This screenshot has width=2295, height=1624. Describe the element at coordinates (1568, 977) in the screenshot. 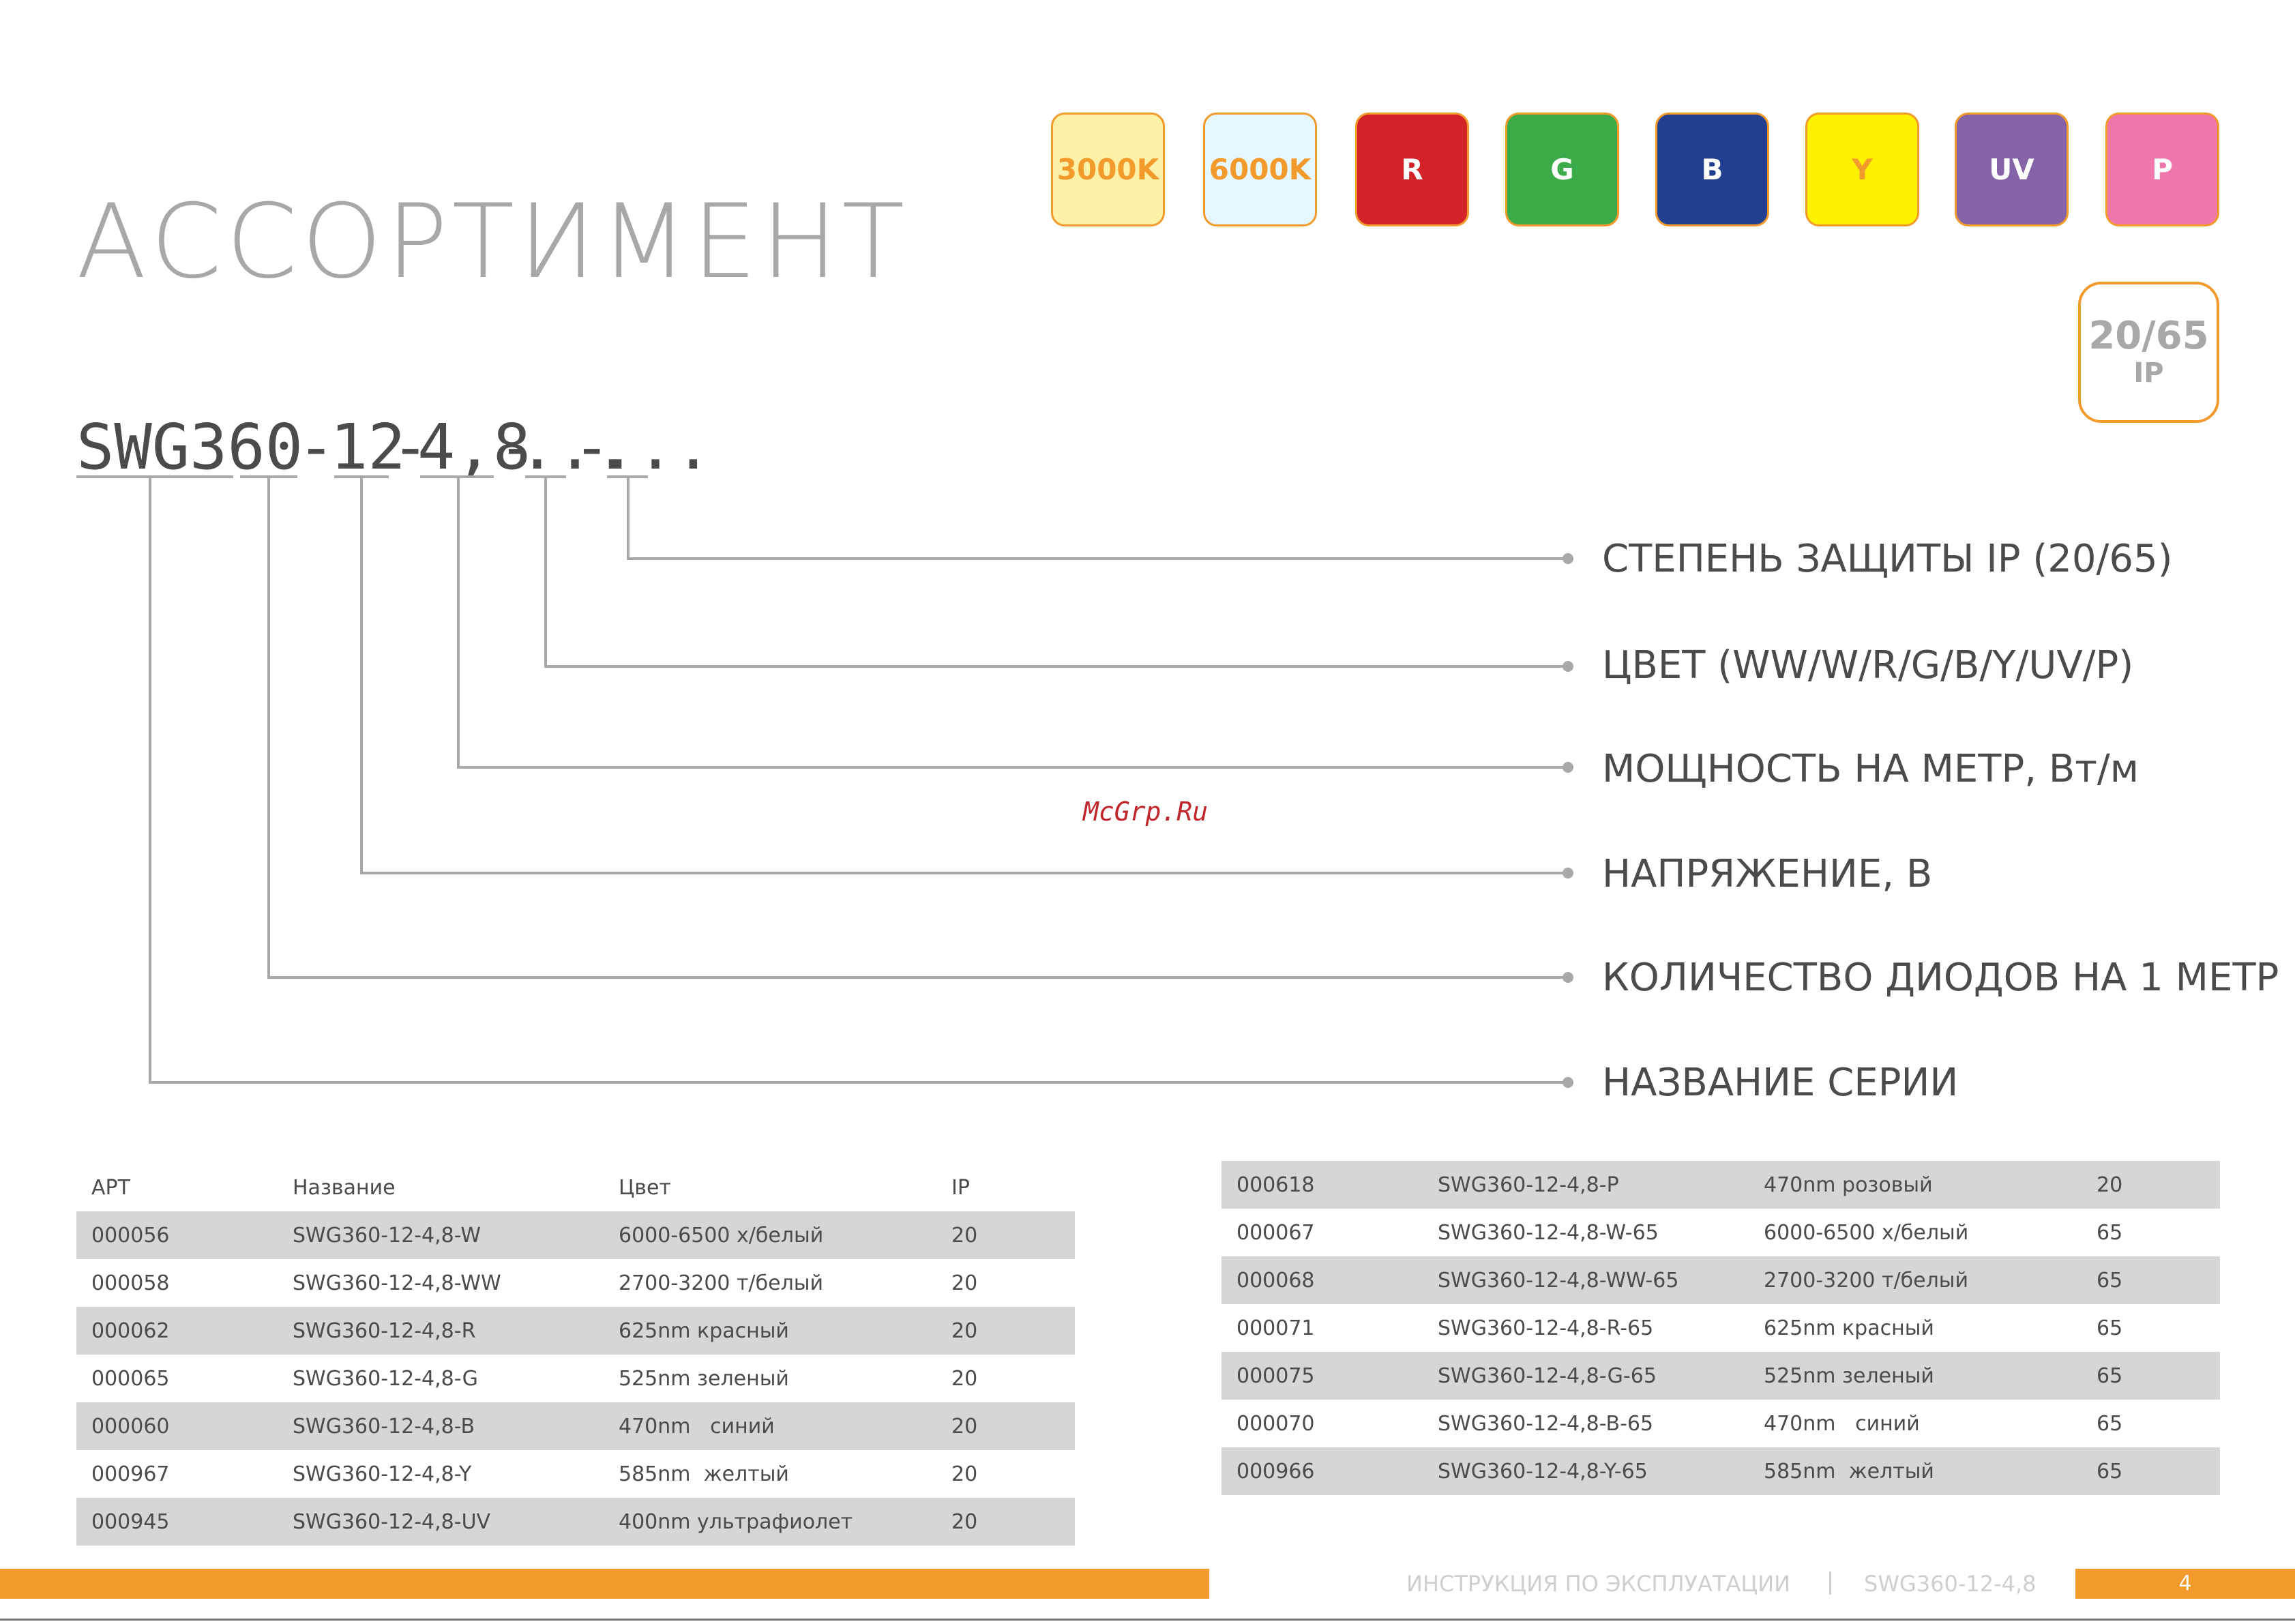

I see `connector-diodes-dot` at that location.